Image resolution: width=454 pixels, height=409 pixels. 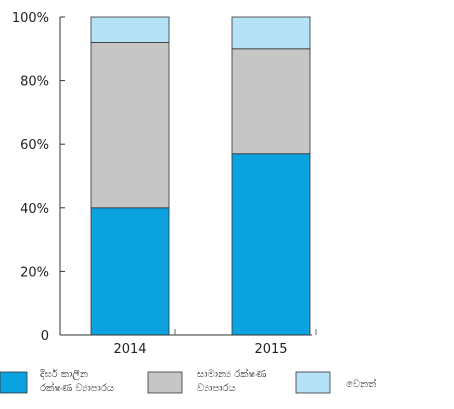 What do you see at coordinates (34, 82) in the screenshot?
I see `y-tick-label: 80%` at bounding box center [34, 82].